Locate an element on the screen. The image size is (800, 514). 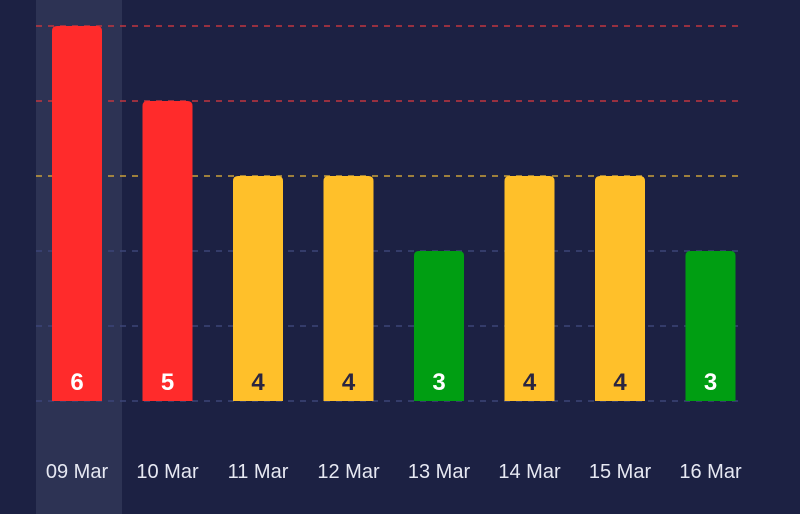
x-tick-label: 11 Mar is located at coordinates (258, 472).